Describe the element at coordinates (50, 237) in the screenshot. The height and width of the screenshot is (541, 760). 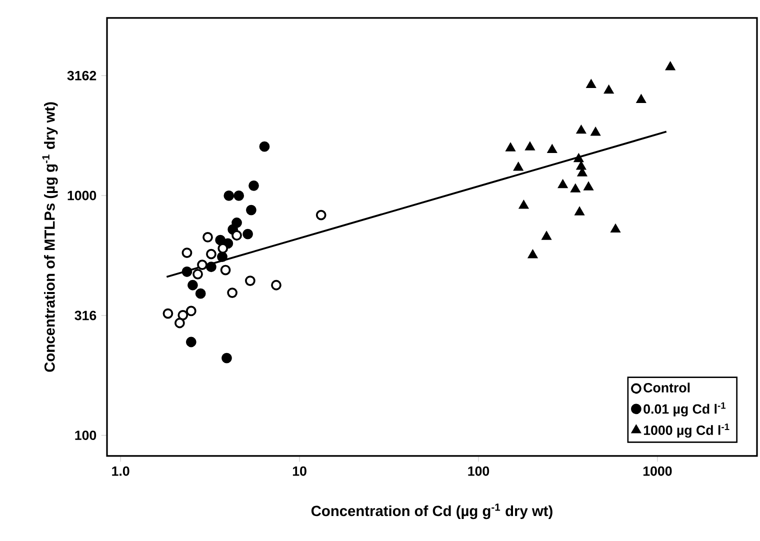
I see `y-axis-title: Concentration of MTLPs (µg g$^{-1}$ dry wt)` at that location.